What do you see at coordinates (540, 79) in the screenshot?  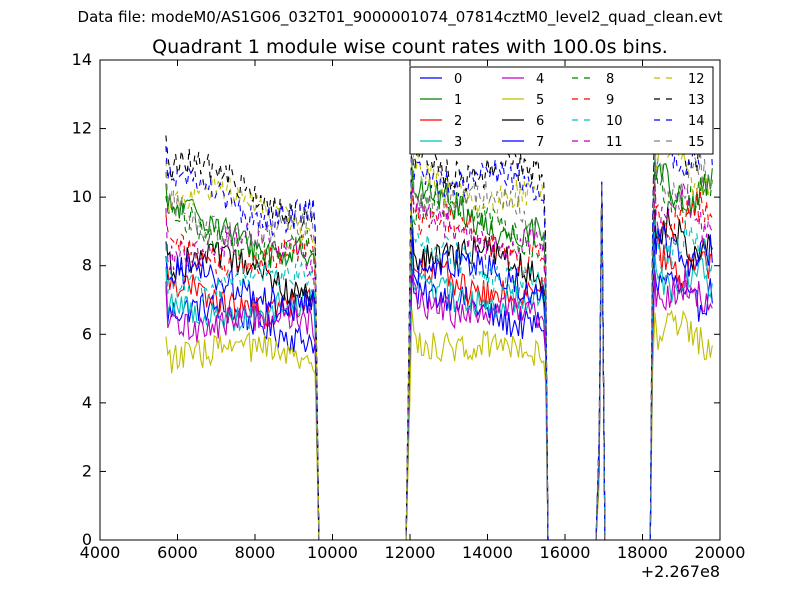 I see `legend-label: 4` at bounding box center [540, 79].